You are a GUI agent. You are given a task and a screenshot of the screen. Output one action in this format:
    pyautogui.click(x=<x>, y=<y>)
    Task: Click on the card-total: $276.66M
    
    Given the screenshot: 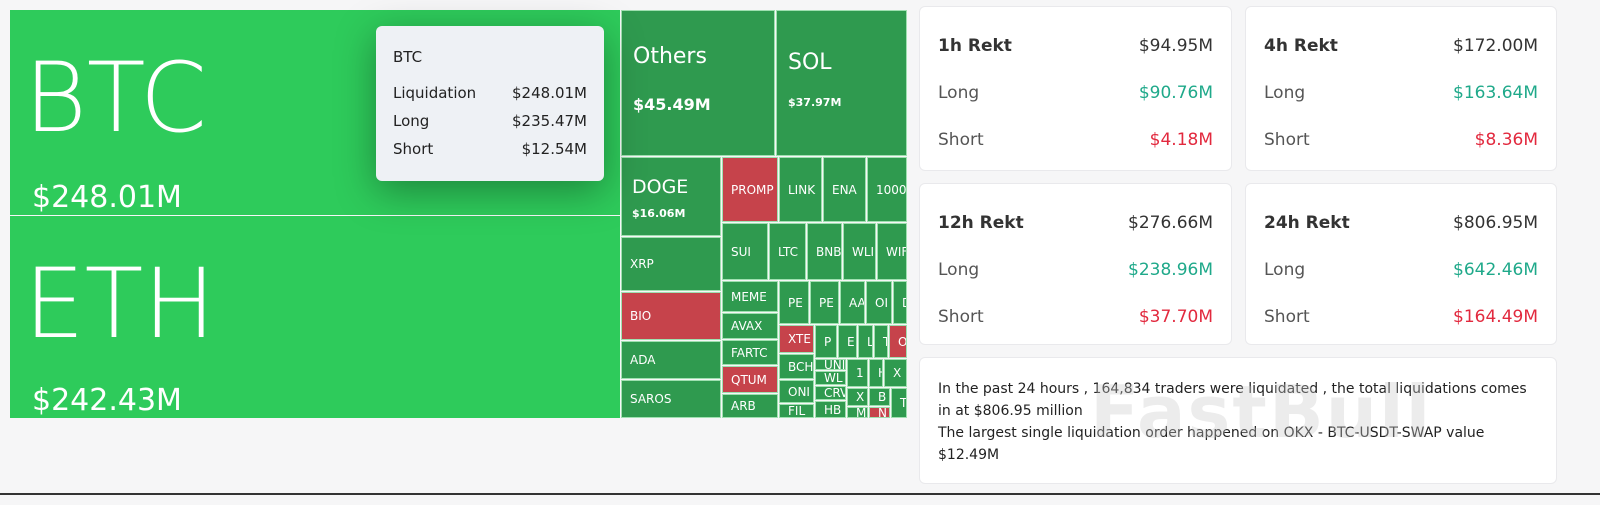 What is the action you would take?
    pyautogui.click(x=1170, y=222)
    